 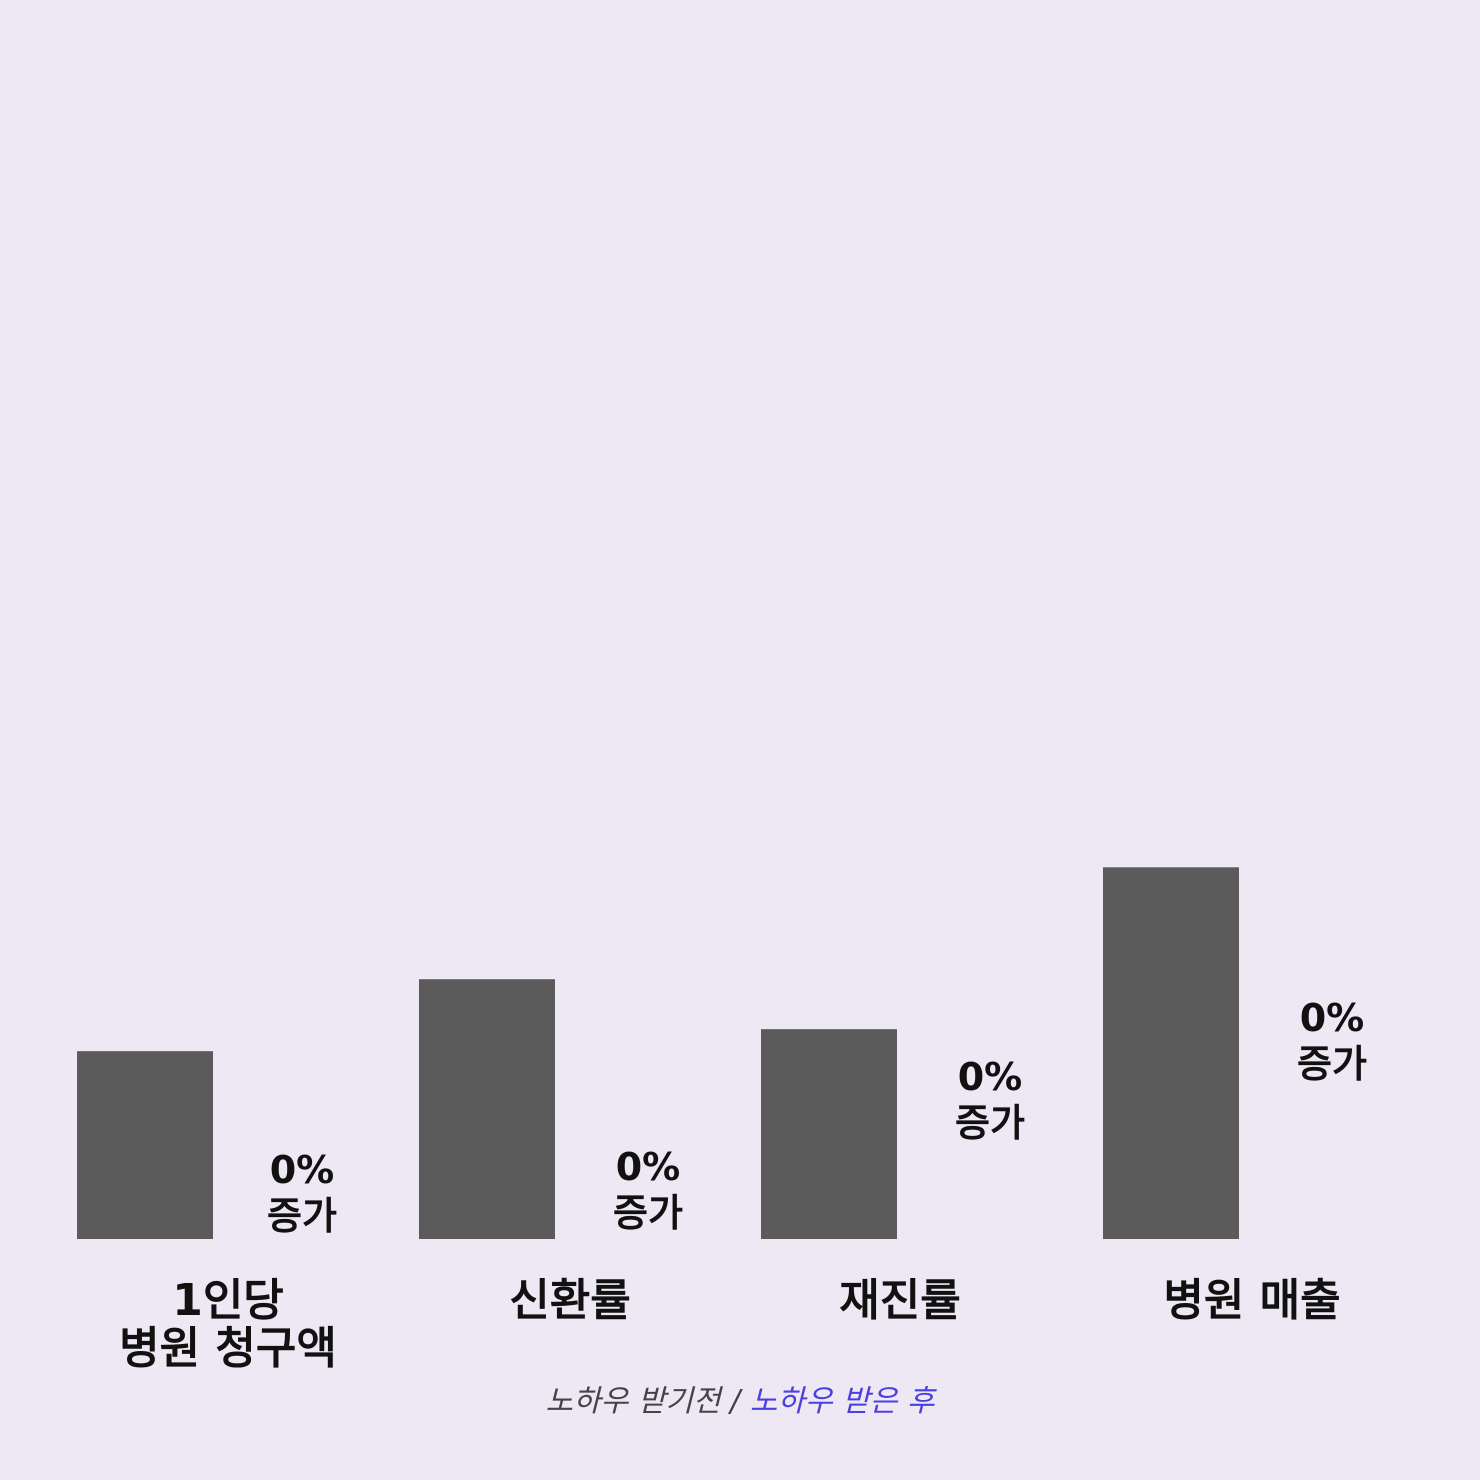 I want to click on change-label-1-line-2: 증가, so click(x=302, y=1216).